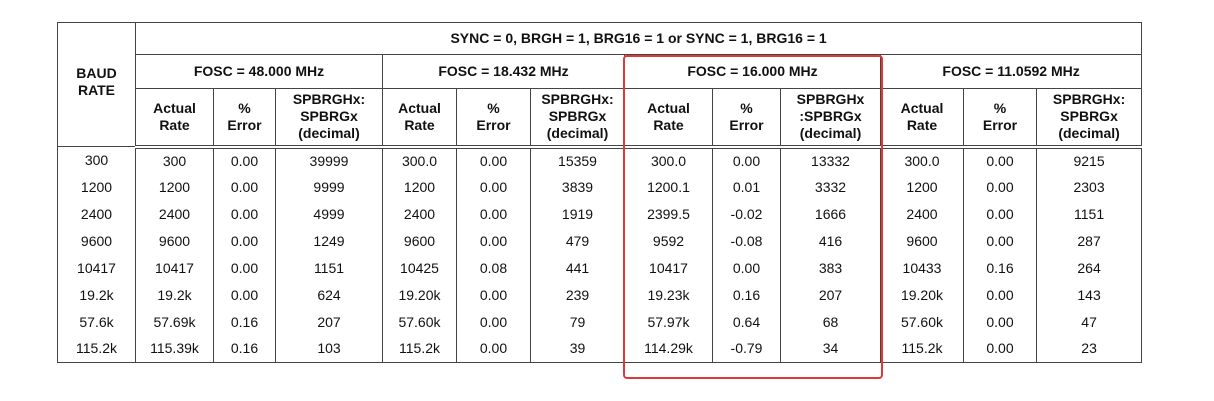  Describe the element at coordinates (96, 241) in the screenshot. I see `baud-rate: 9600` at that location.